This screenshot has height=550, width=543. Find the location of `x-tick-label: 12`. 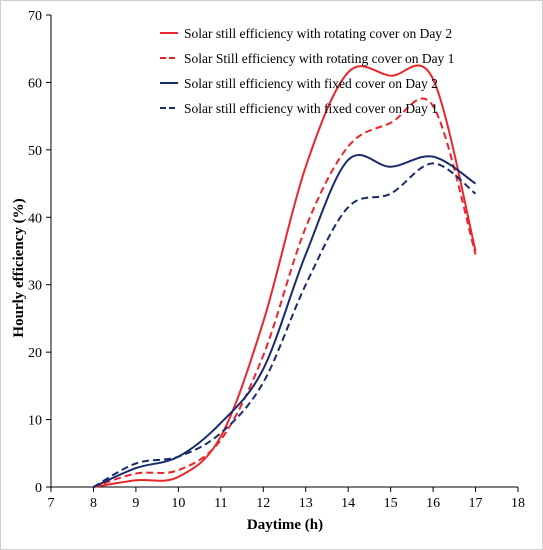

x-tick-label: 12 is located at coordinates (263, 503).